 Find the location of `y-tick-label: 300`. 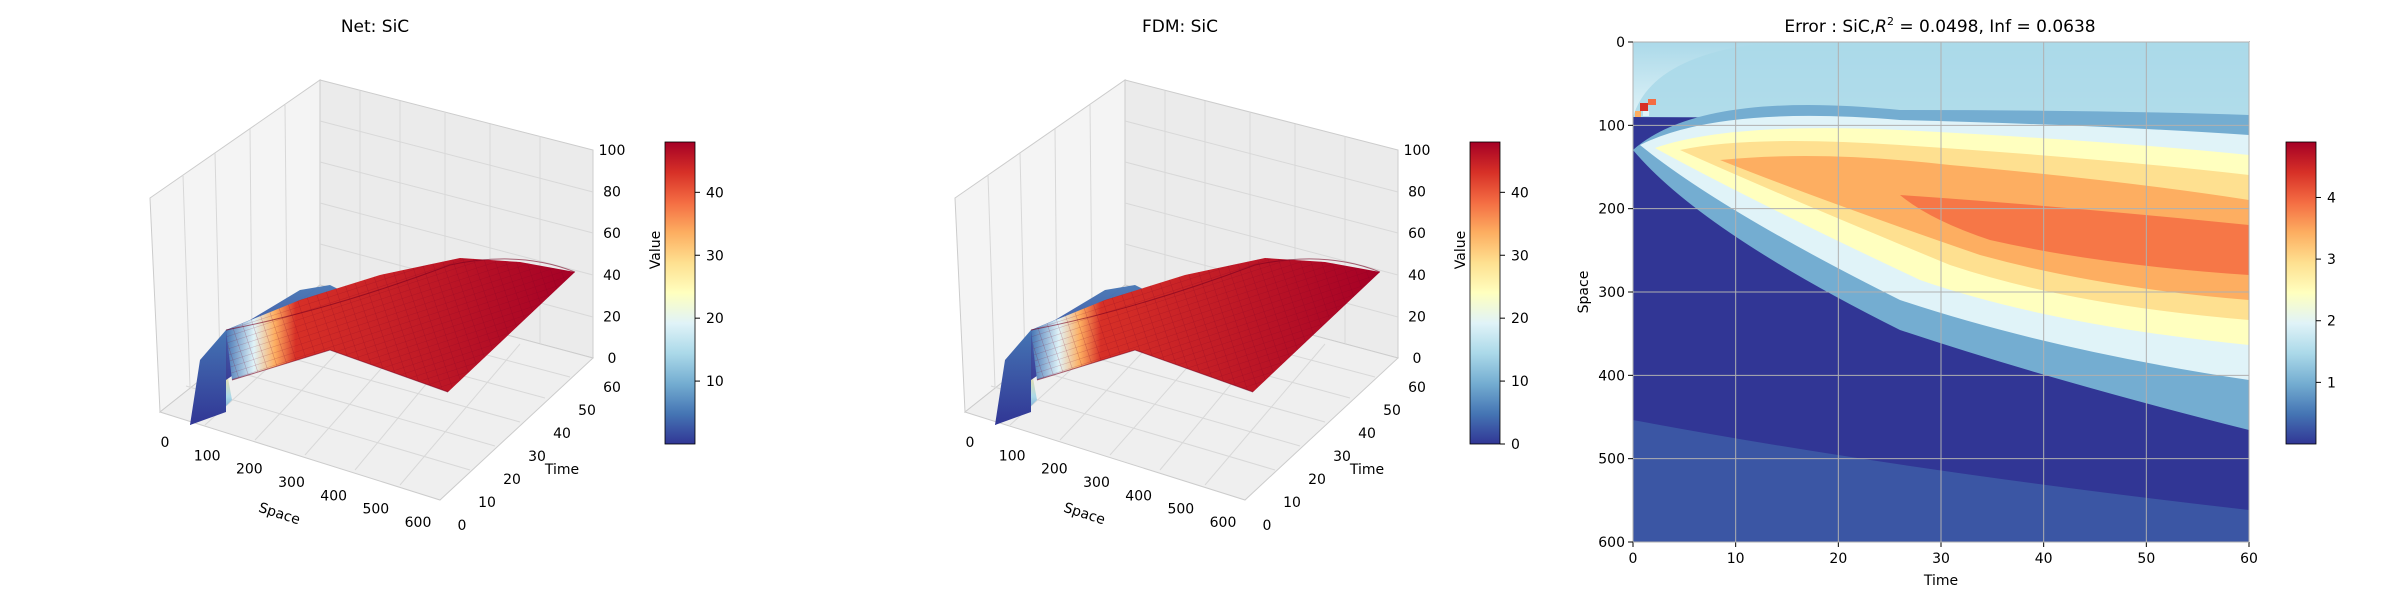

y-tick-label: 300 is located at coordinates (1611, 293).